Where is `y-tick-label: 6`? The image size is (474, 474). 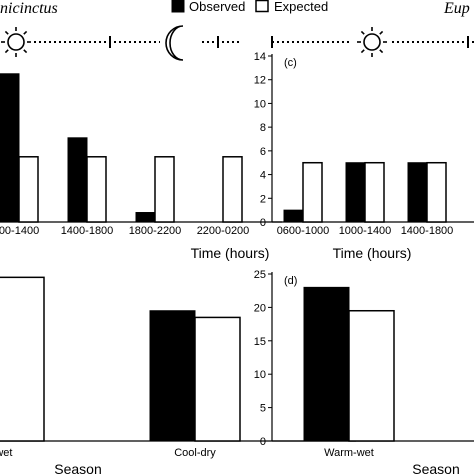 y-tick-label: 6 is located at coordinates (263, 152).